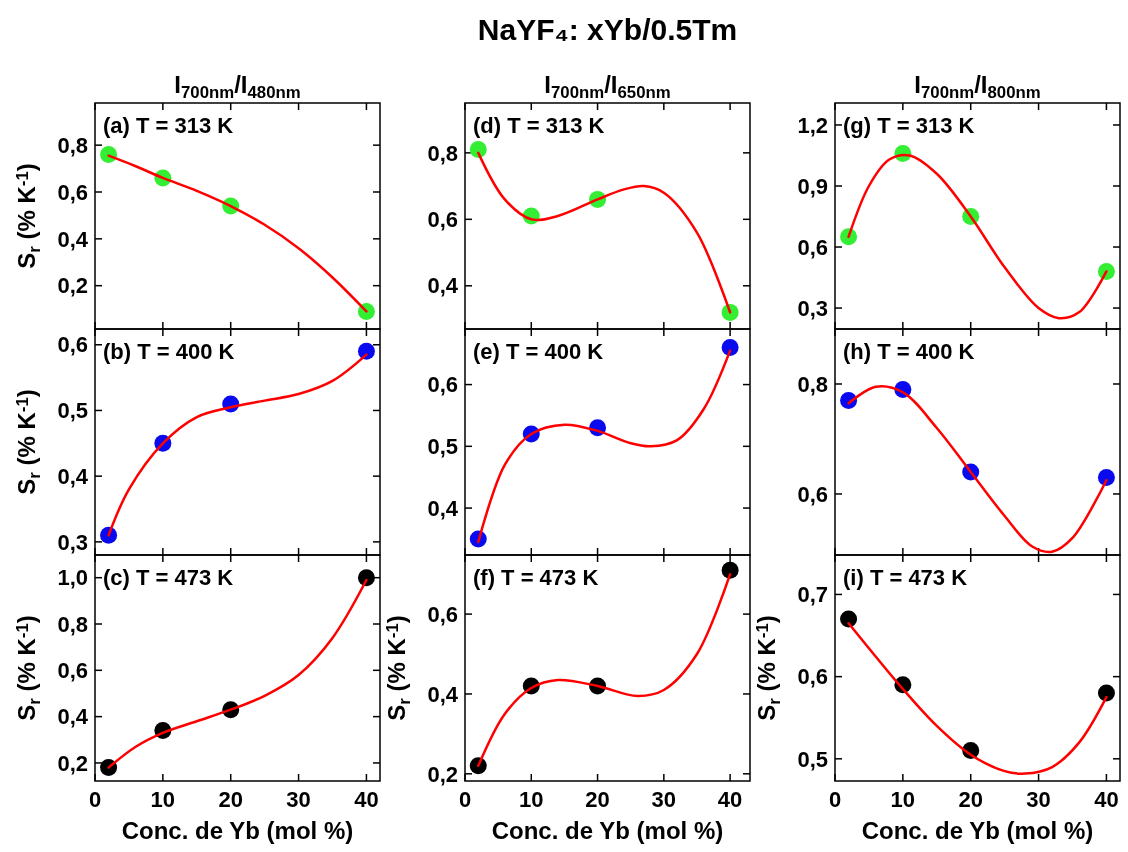  What do you see at coordinates (812, 595) in the screenshot?
I see `y-tick-label: 0,7` at bounding box center [812, 595].